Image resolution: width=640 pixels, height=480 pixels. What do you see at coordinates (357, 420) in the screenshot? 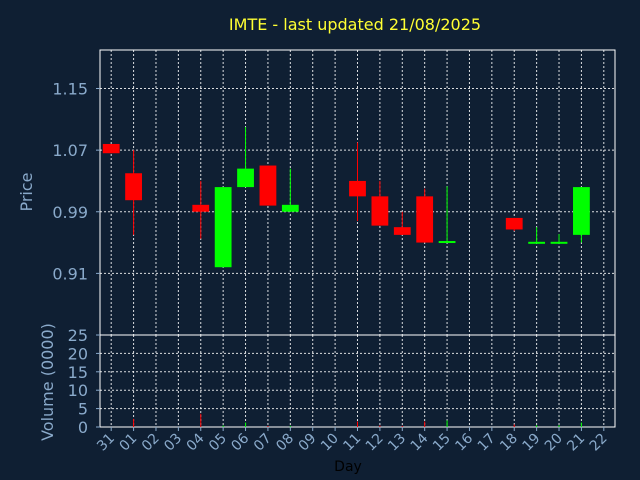
I see `volume-bars` at bounding box center [357, 420].